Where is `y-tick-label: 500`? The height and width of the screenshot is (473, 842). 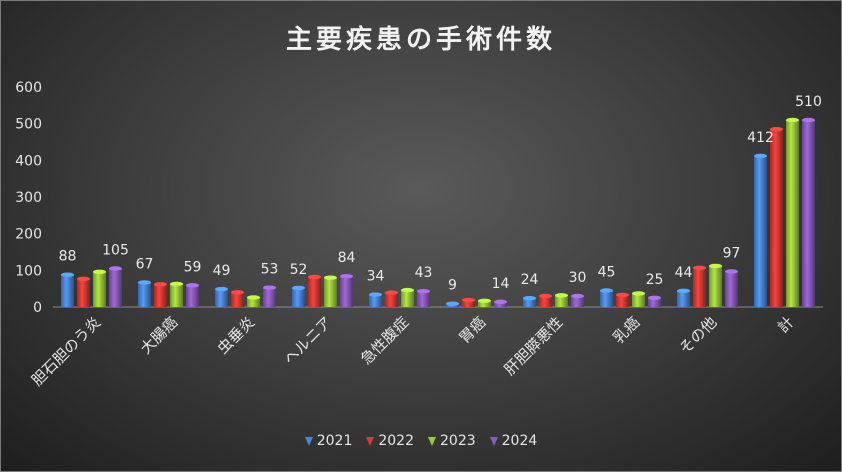 y-tick-label: 500 is located at coordinates (28, 125).